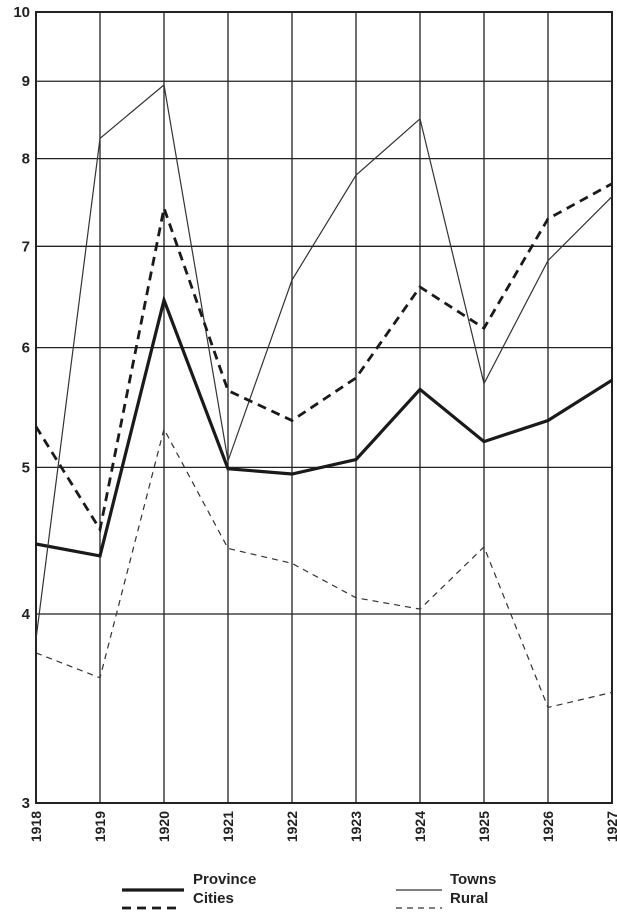 The image size is (617, 917). I want to click on y-tick-label: 9, so click(26, 81).